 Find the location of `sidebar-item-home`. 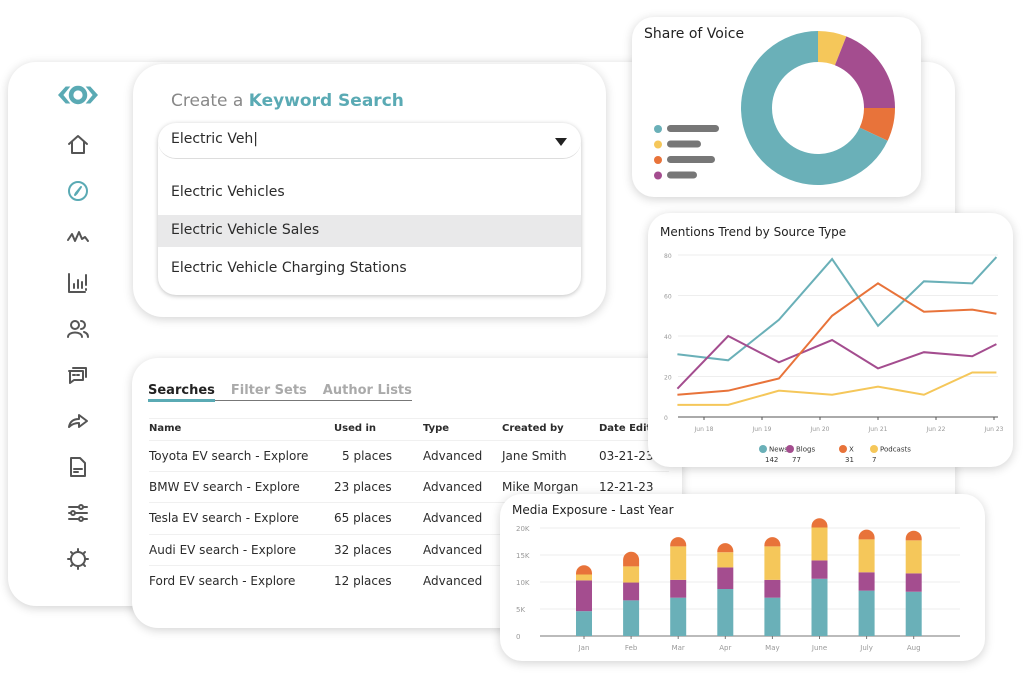

sidebar-item-home is located at coordinates (78, 145).